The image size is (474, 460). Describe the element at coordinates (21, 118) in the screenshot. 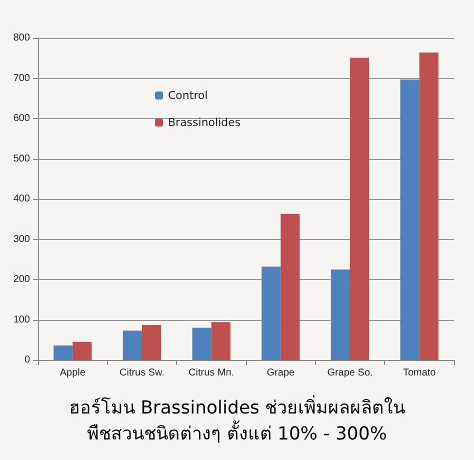

I see `y-tick-label: 600` at that location.